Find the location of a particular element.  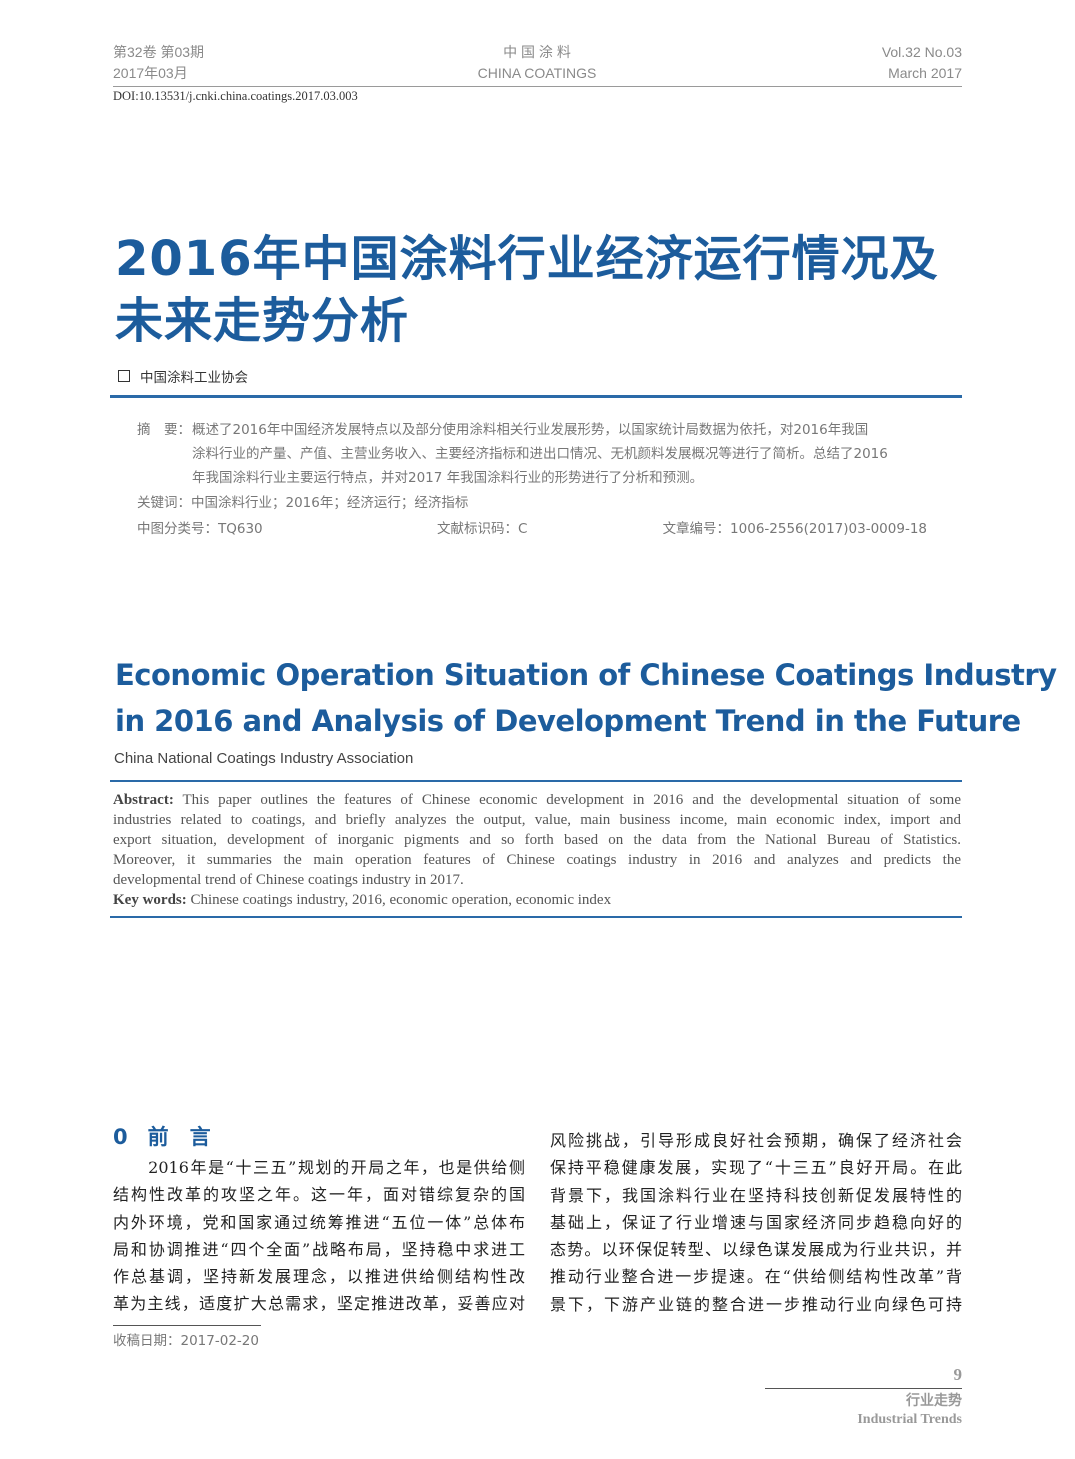

volume-issue-cn: 第32卷 第03期 2017年03月 is located at coordinates (158, 63).